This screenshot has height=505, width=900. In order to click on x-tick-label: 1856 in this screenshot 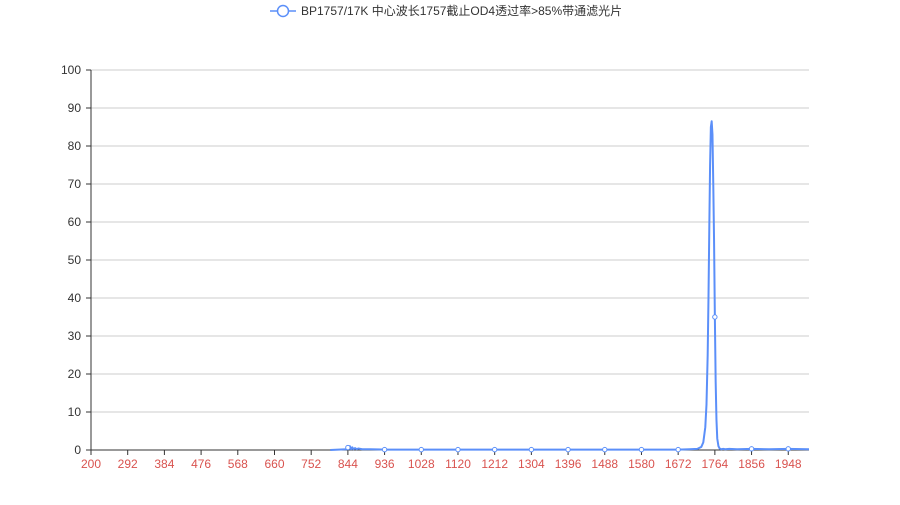, I will do `click(751, 464)`.